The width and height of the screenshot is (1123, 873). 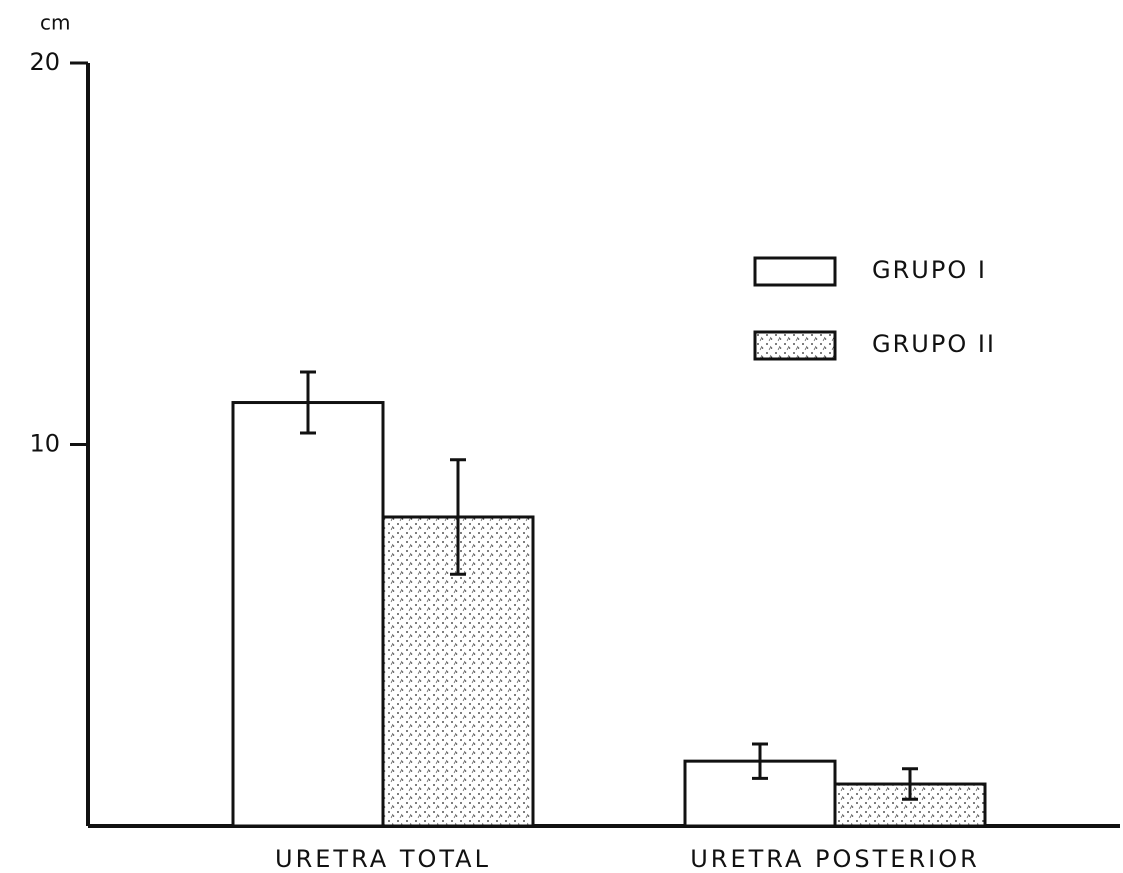 I want to click on y-tick-label: 20, so click(x=44, y=62).